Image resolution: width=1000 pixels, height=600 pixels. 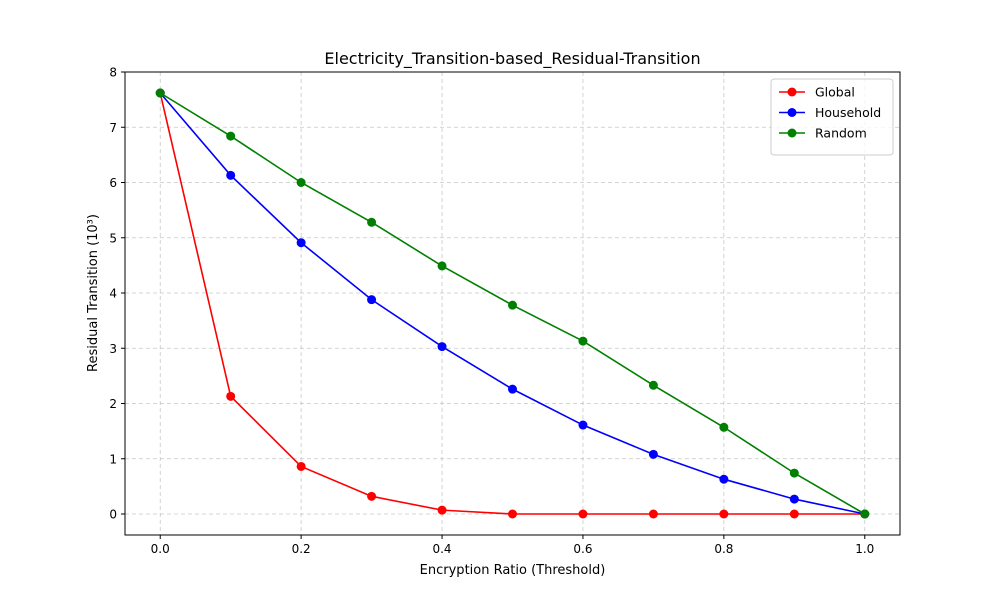 I want to click on legend-item-random: Random, so click(x=823, y=133).